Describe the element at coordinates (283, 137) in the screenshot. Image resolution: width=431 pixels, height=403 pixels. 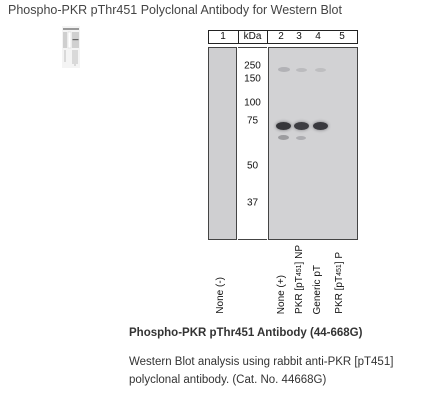
I see `band-lane-2-lower` at that location.